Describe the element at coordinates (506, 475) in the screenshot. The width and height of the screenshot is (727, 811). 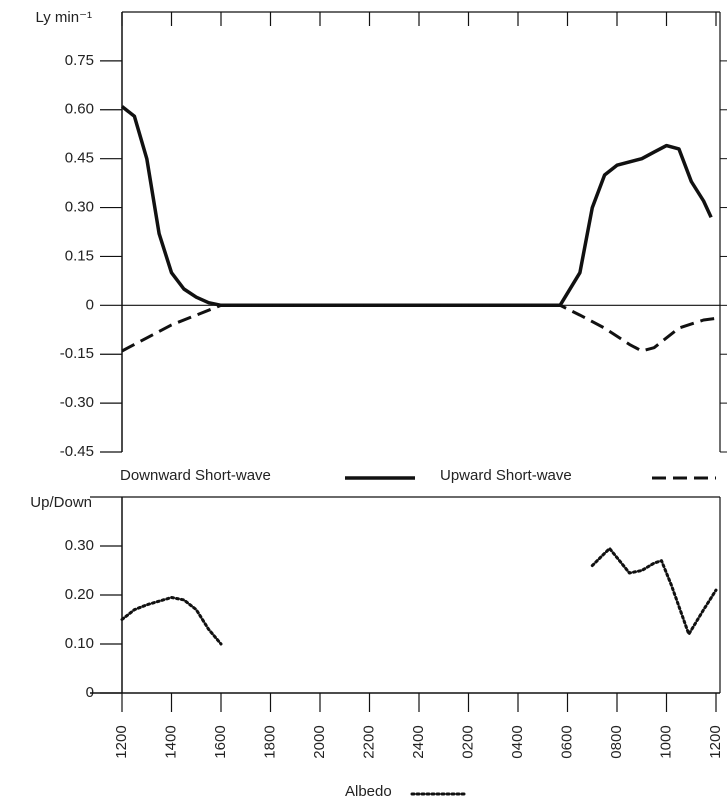
I see `legend-label: Upward Short-wave` at that location.